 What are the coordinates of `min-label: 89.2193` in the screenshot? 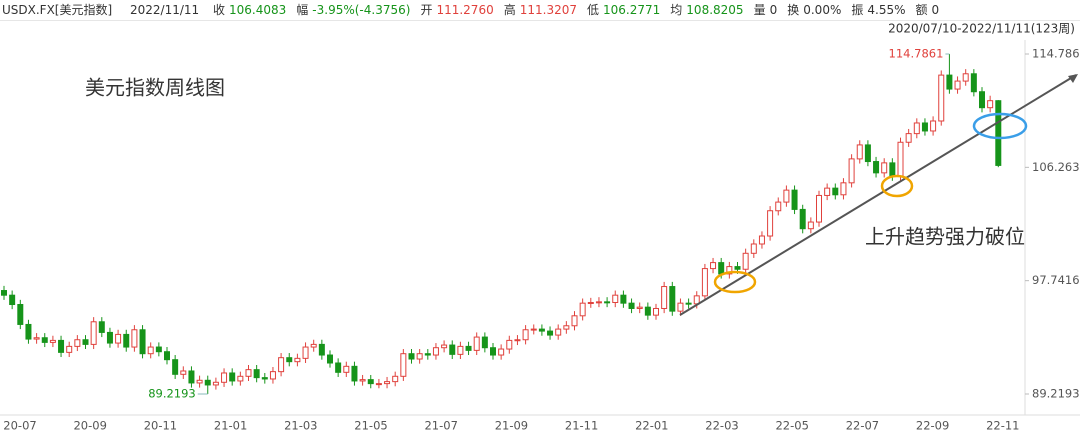 It's located at (172, 393).